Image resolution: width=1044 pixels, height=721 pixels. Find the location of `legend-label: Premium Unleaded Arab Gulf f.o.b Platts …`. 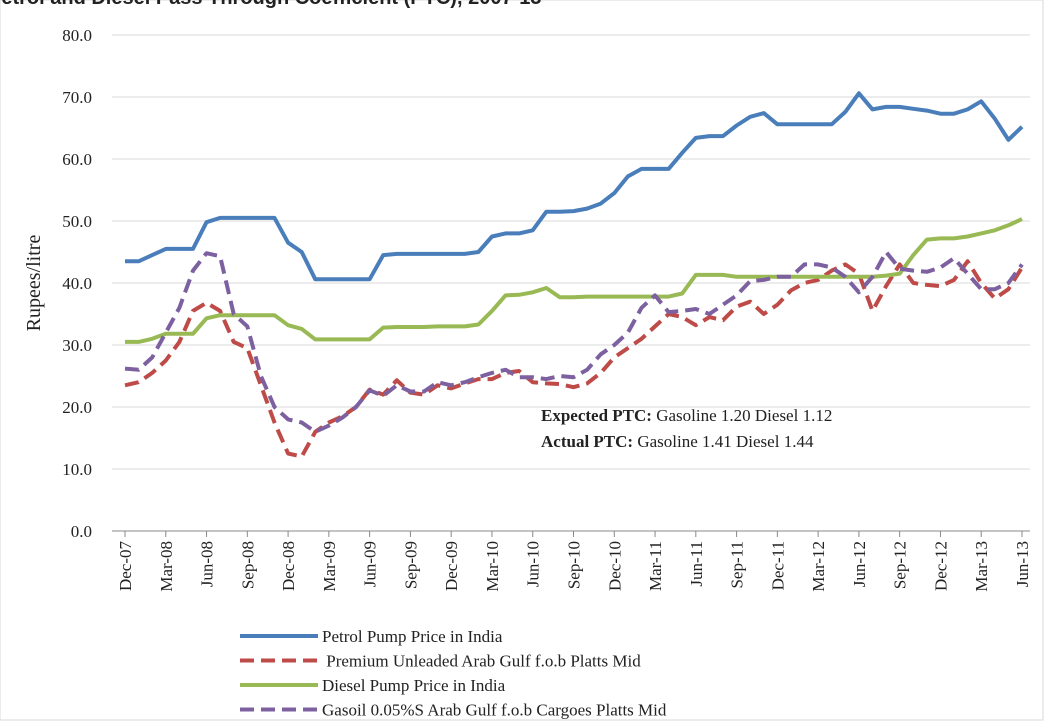

legend-label: Premium Unleaded Arab Gulf f.o.b Platts … is located at coordinates (481, 661).